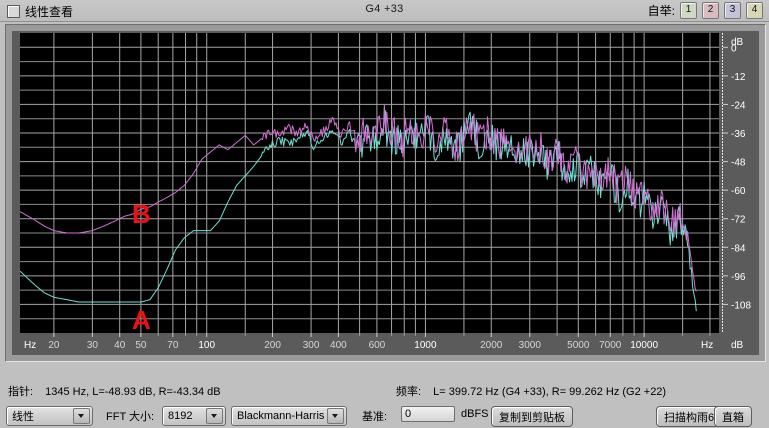  What do you see at coordinates (130, 417) in the screenshot?
I see `fft-size-label: FFT 大小:` at bounding box center [130, 417].